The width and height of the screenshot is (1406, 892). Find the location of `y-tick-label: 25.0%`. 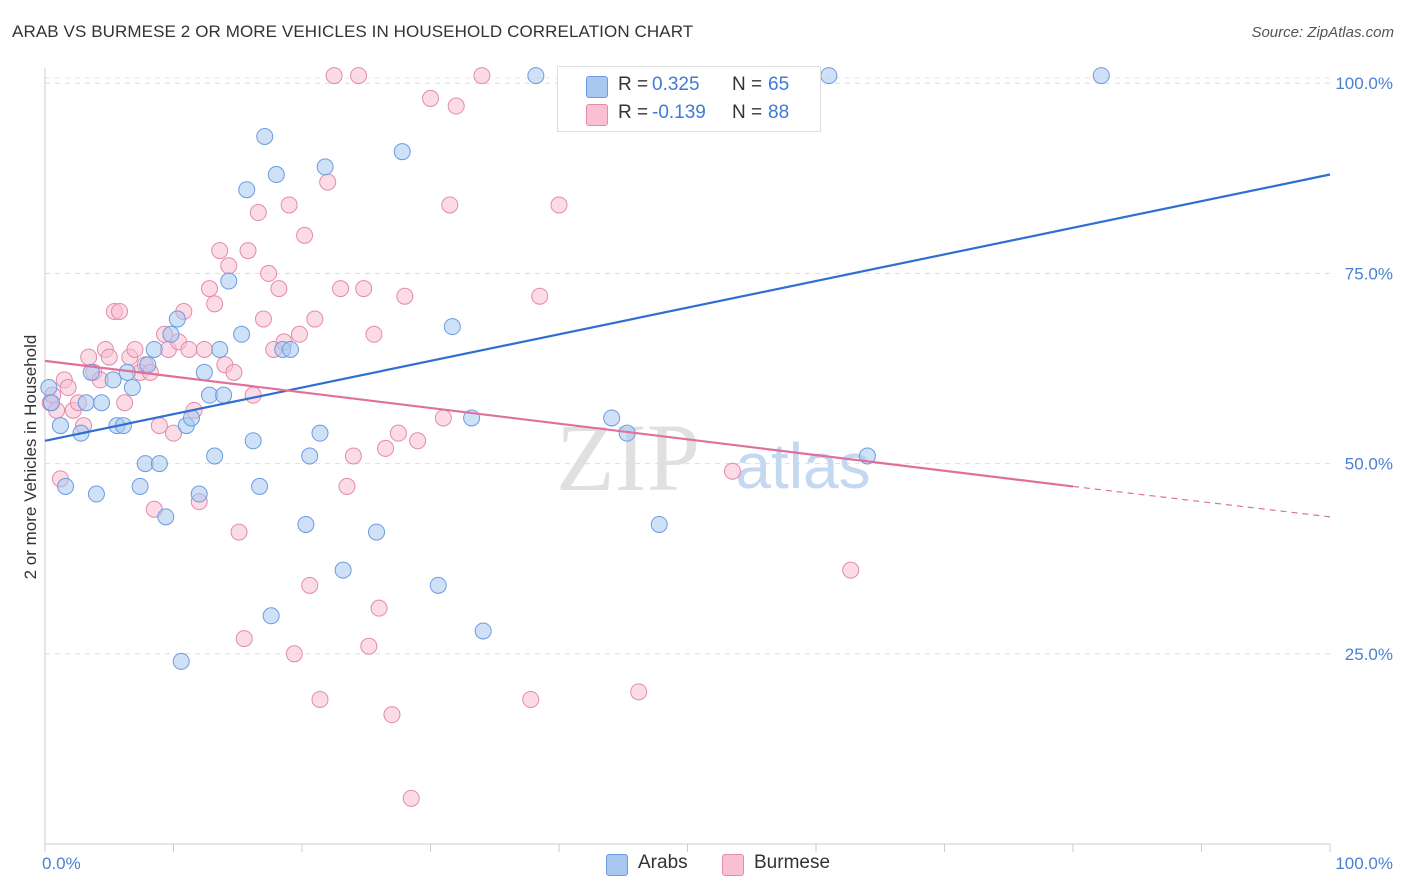

y-tick-label: 25.0% is located at coordinates (1369, 654).